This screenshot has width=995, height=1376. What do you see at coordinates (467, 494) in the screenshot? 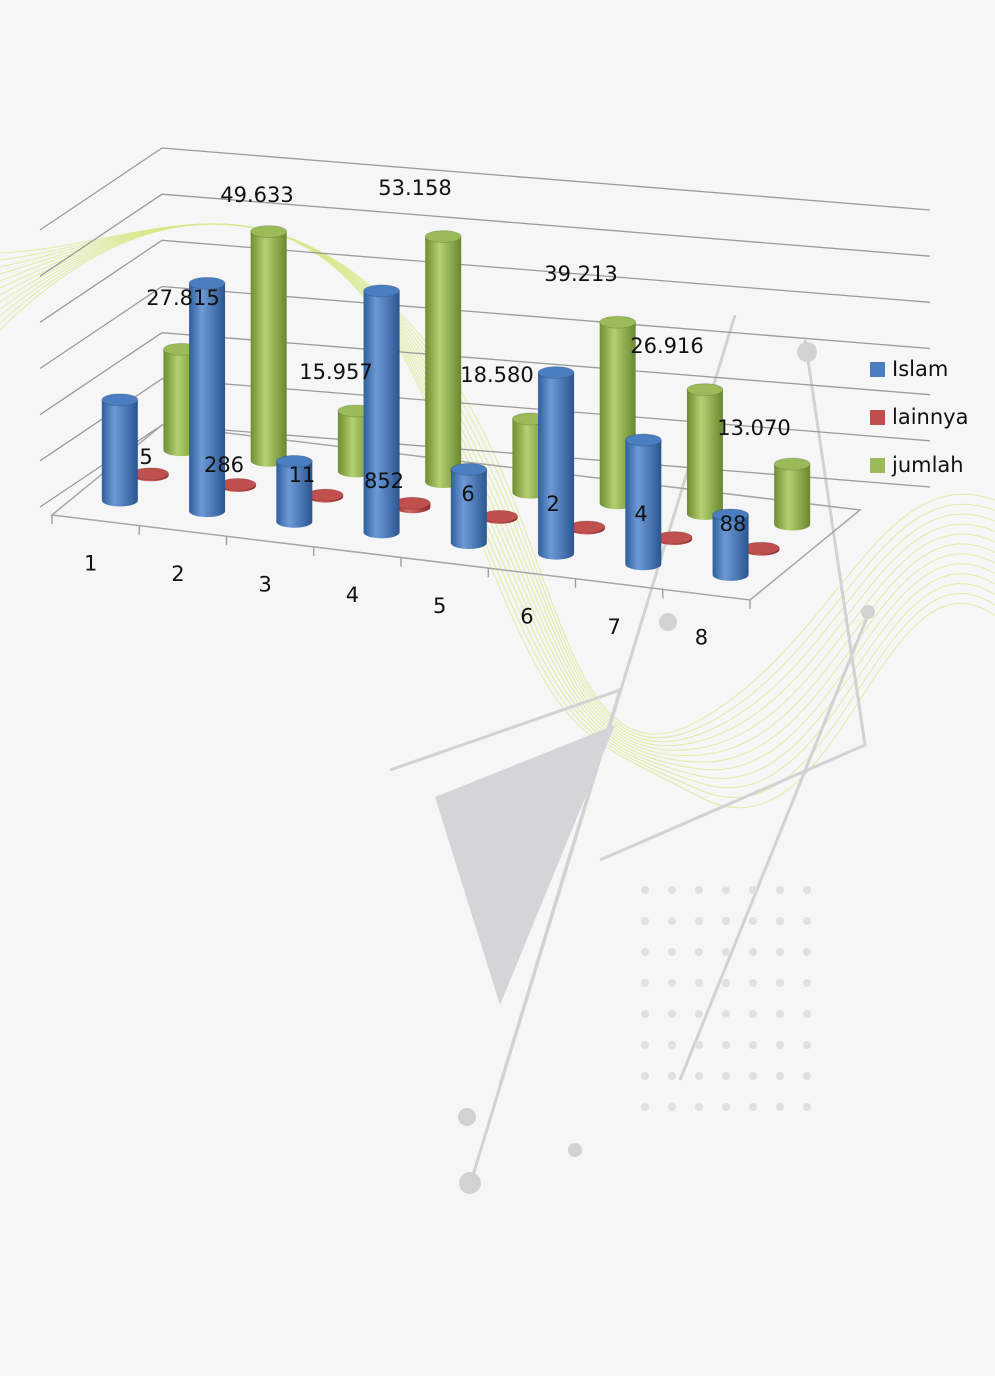
I see `data-label: 6` at bounding box center [467, 494].